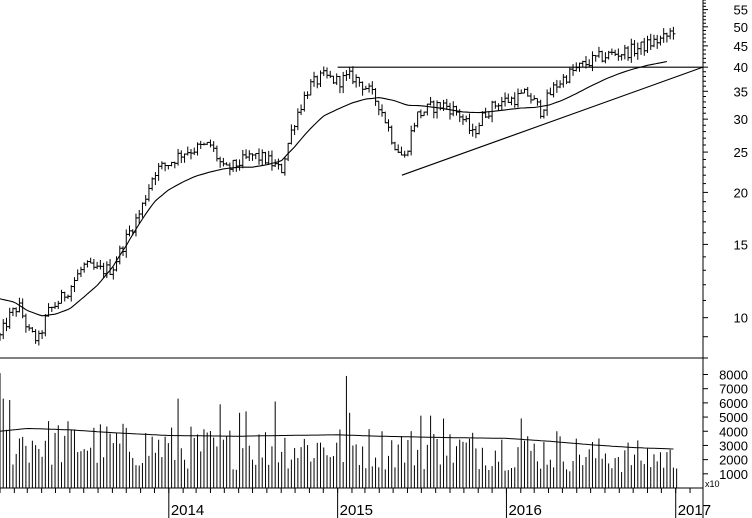 Image resolution: width=752 pixels, height=518 pixels. Describe the element at coordinates (356, 510) in the screenshot. I see `year-label: 2015` at that location.